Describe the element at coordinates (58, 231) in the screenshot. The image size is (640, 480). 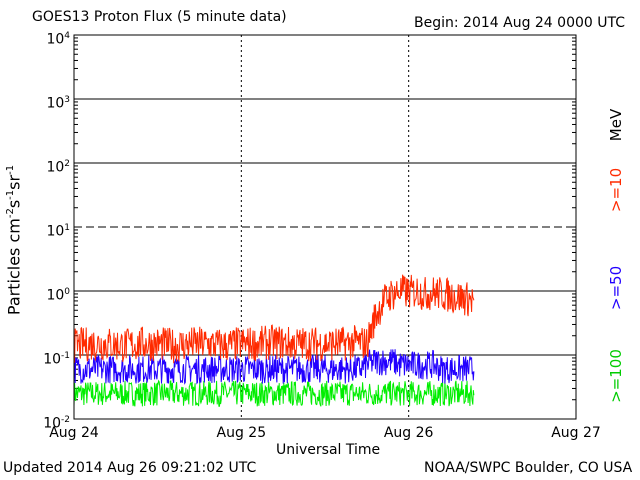
I see `ytick-label: 101` at that location.